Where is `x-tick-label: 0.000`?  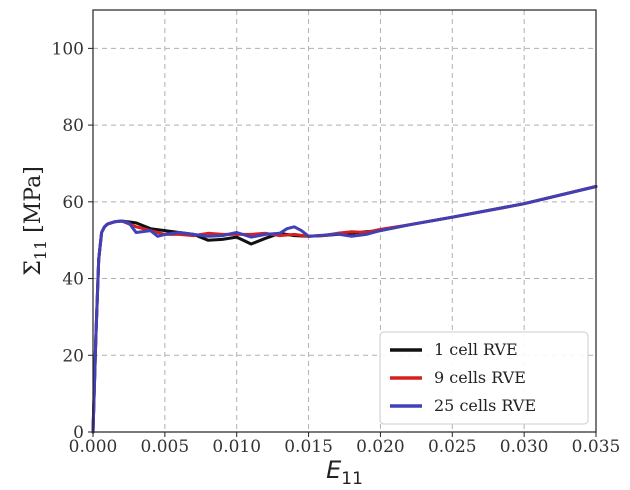
x-tick-label: 0.000 is located at coordinates (93, 447).